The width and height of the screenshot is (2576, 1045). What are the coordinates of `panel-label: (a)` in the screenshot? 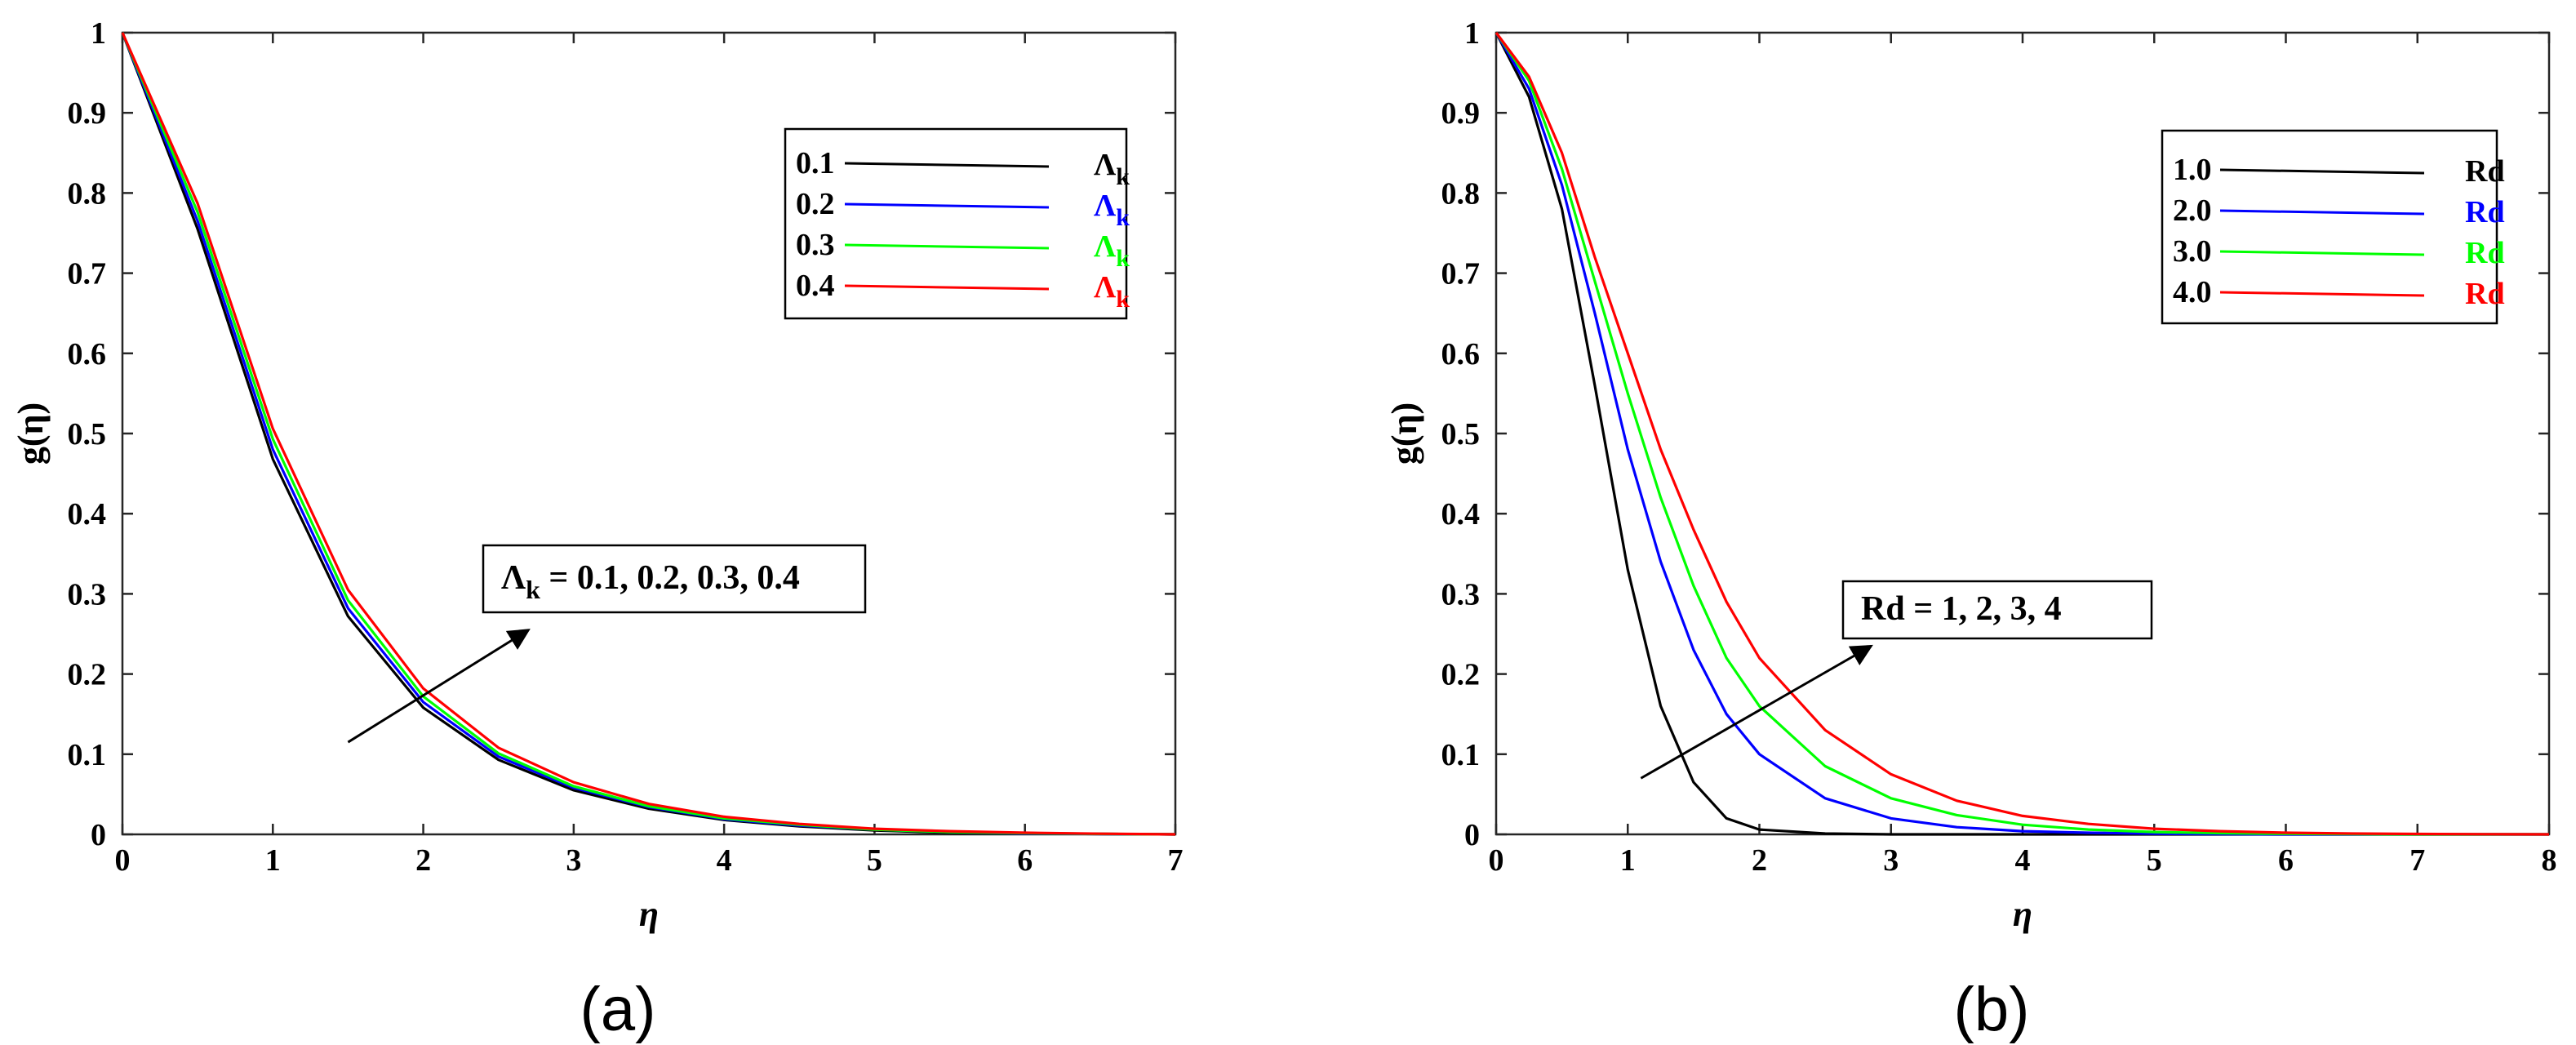 It's located at (618, 1009).